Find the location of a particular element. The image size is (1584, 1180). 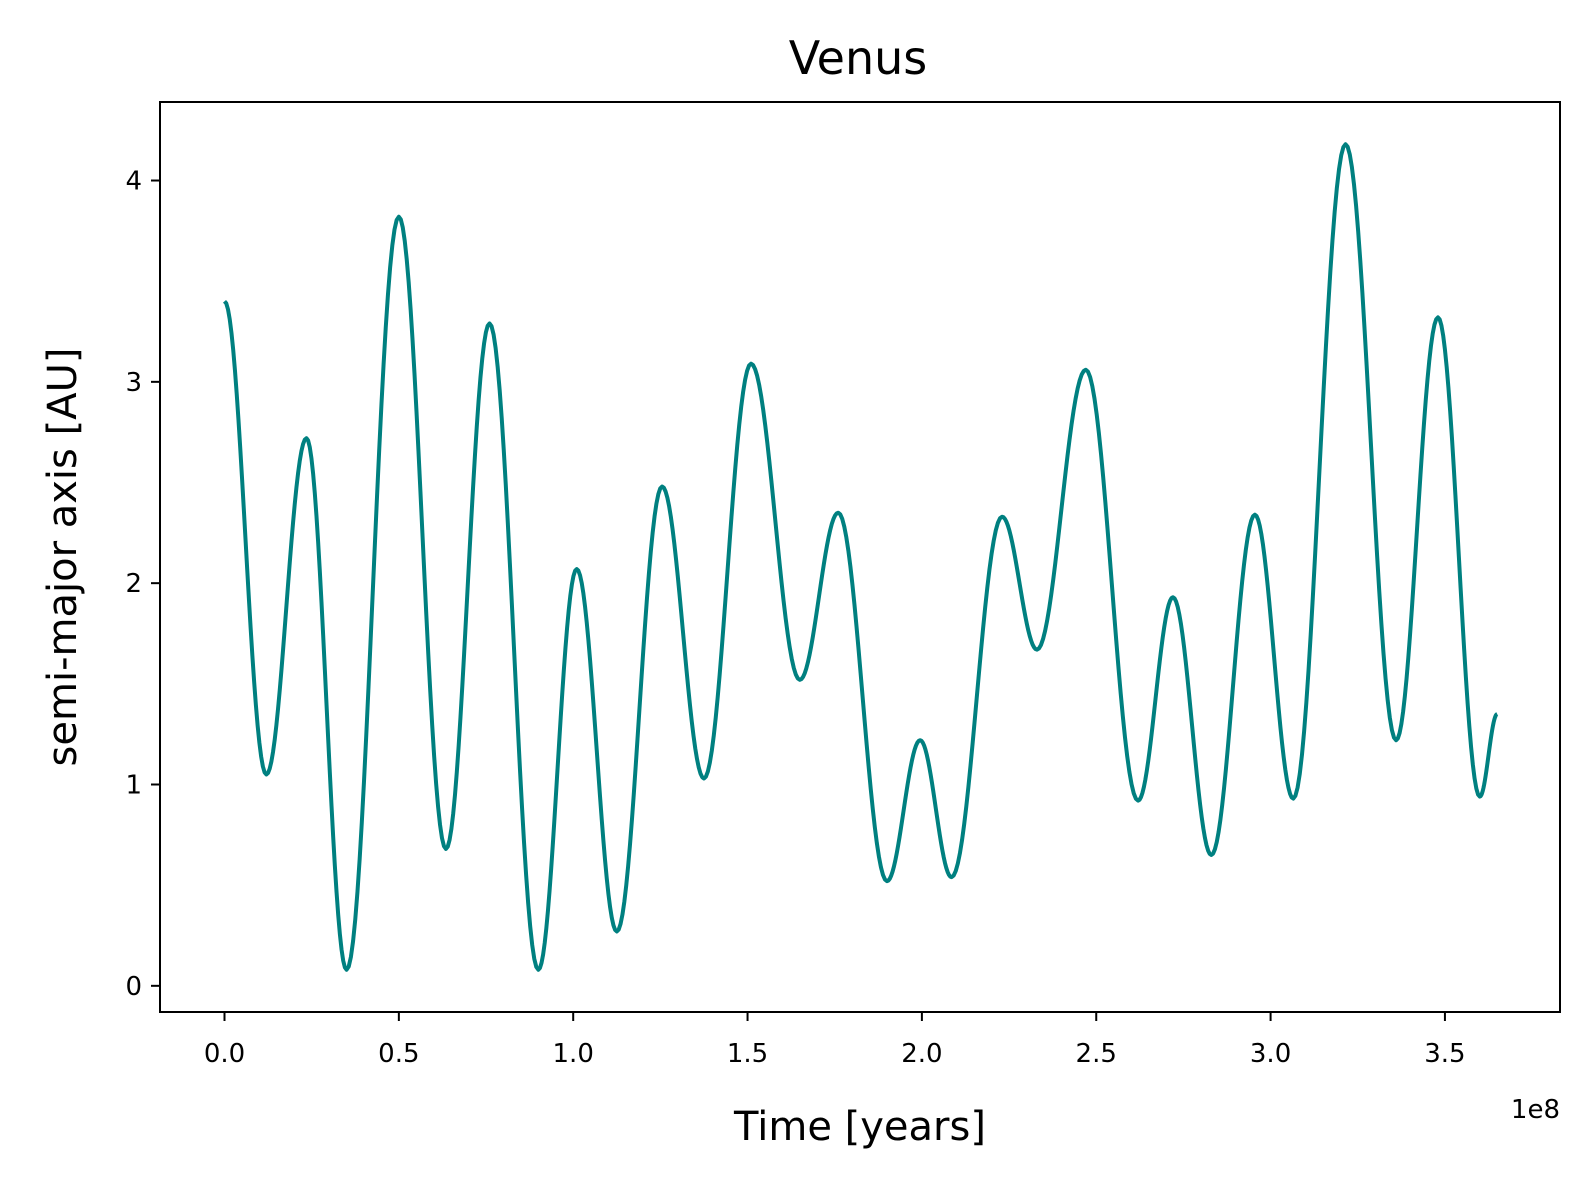

y-tick-label: 0 is located at coordinates (133, 987).